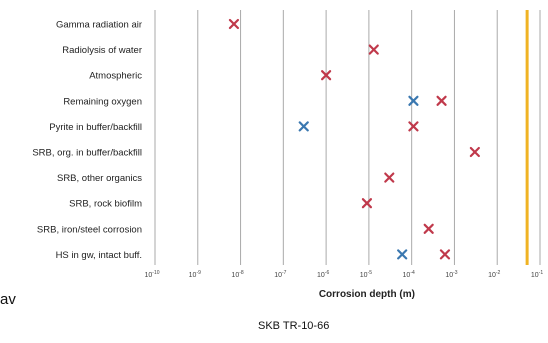 This screenshot has height=343, width=548. I want to click on category-label: Radiolysis of water, so click(102, 50).